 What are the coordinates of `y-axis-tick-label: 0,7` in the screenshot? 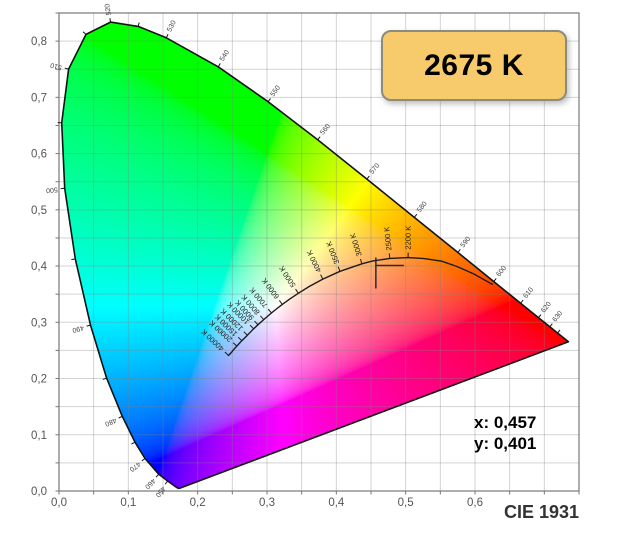 It's located at (39, 98).